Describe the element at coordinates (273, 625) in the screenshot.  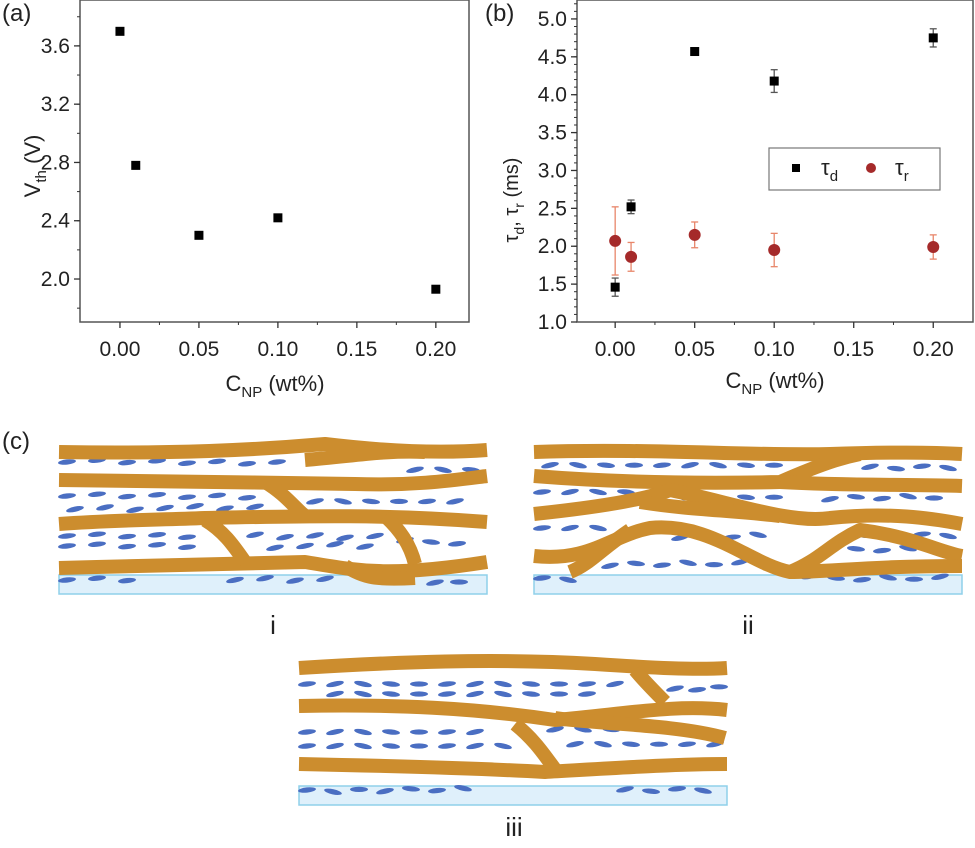
I see `diagram-label-i: i` at that location.